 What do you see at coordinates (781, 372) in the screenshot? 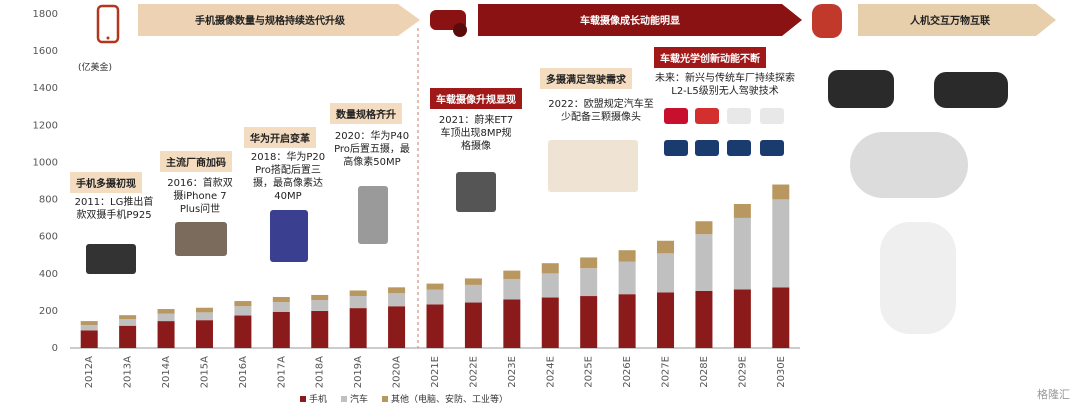
I see `x-tick-label: 2030E` at bounding box center [781, 372].